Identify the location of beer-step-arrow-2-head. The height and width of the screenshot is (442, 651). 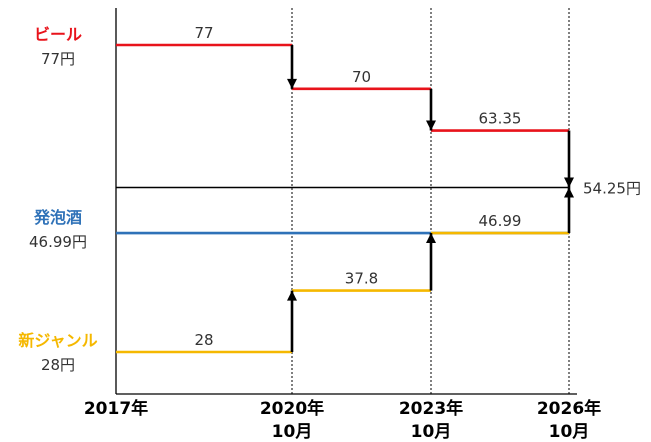
(431, 125).